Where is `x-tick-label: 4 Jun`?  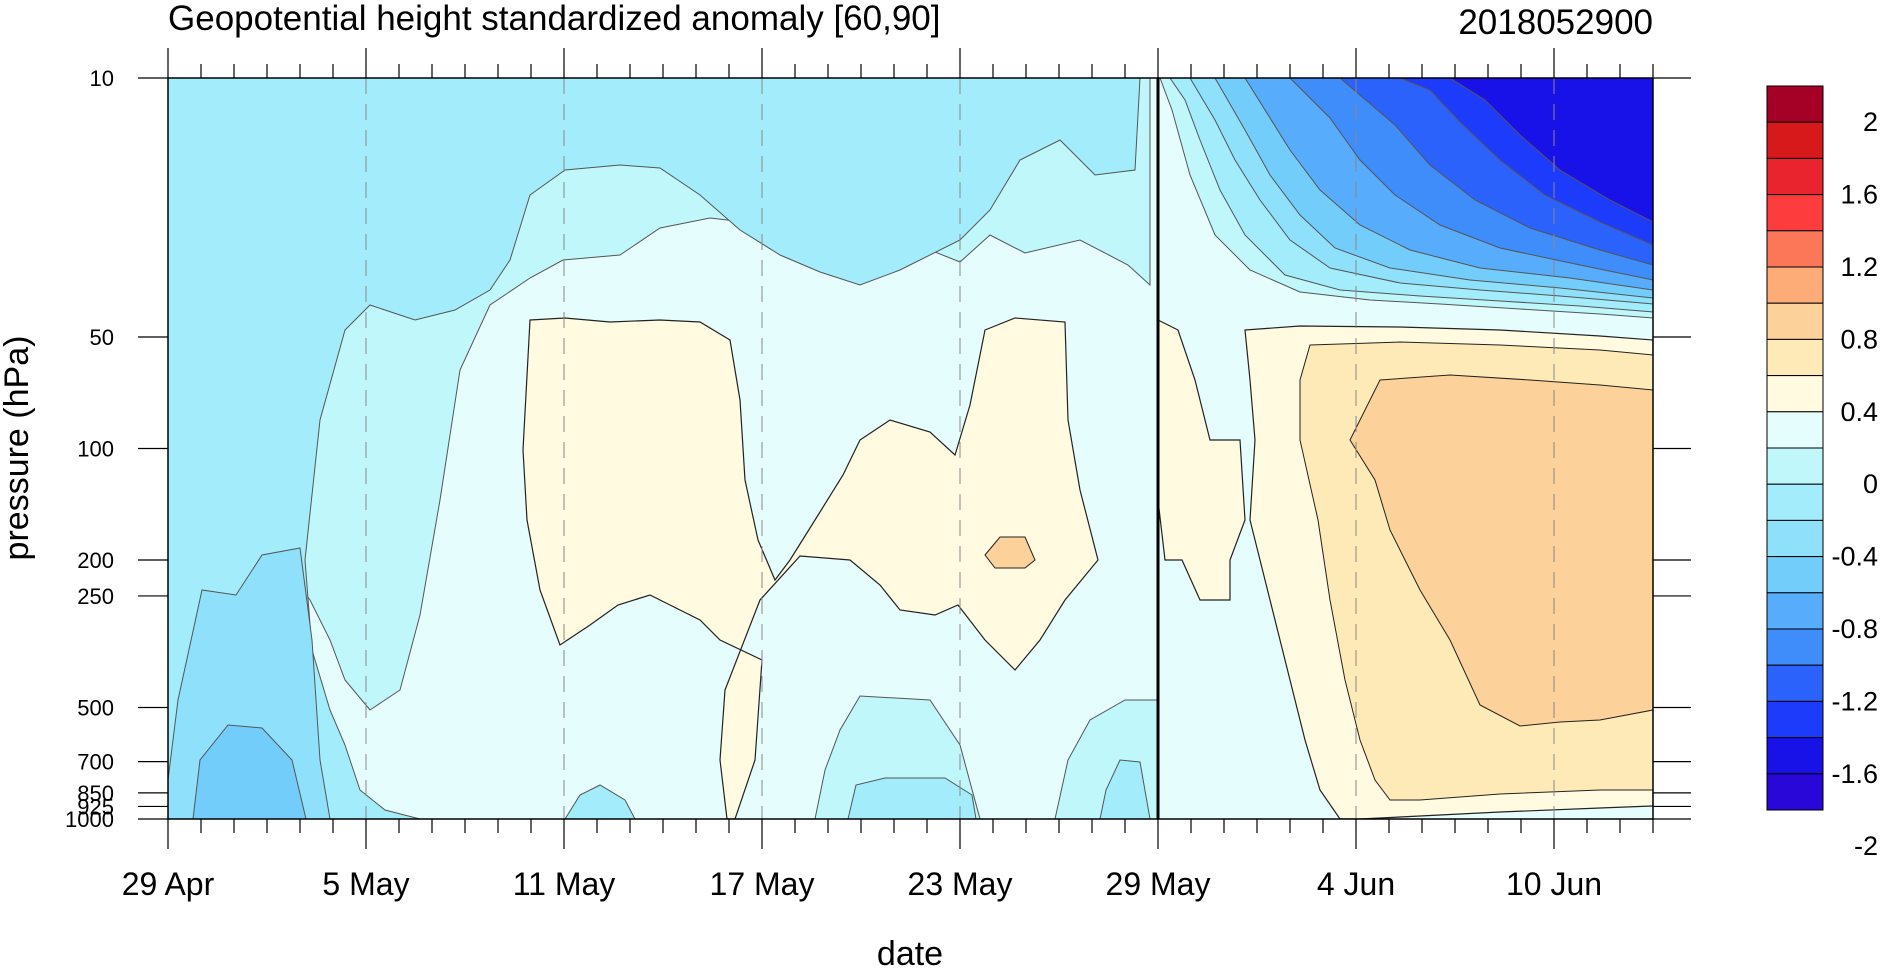
x-tick-label: 4 Jun is located at coordinates (1356, 884).